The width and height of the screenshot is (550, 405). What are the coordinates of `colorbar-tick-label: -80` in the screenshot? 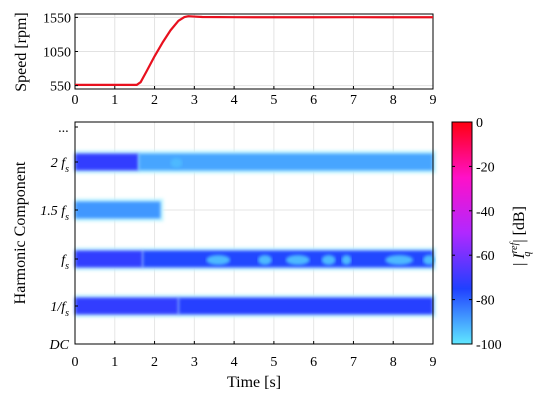 It's located at (485, 301).